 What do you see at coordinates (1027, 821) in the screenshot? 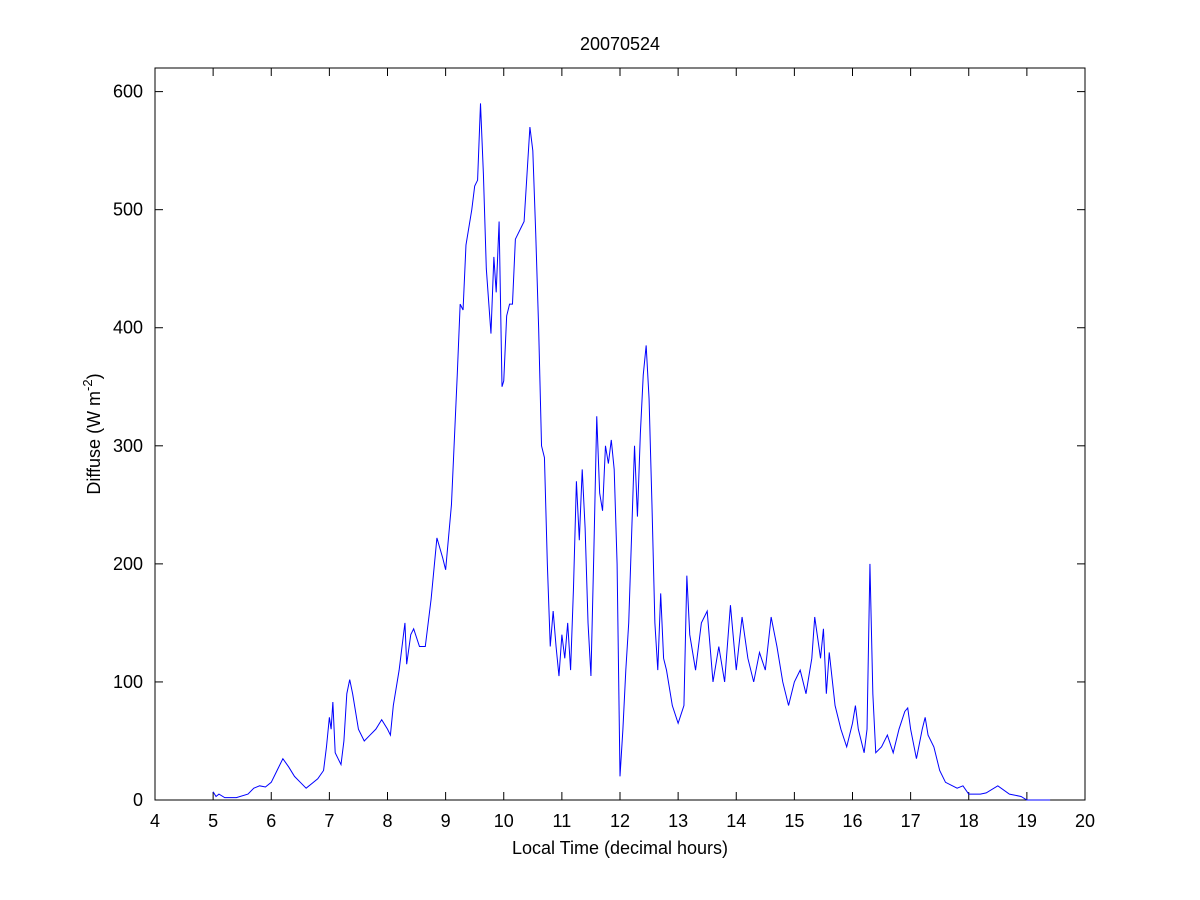
I see `x-tick-label: 19` at bounding box center [1027, 821].